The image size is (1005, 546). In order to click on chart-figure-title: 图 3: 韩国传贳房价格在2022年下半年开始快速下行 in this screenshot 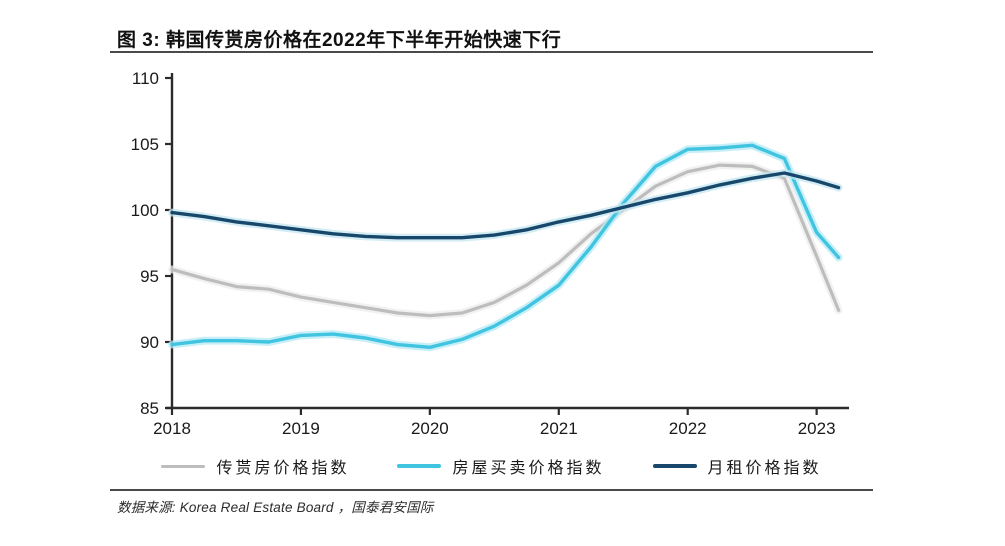, I will do `click(339, 40)`.